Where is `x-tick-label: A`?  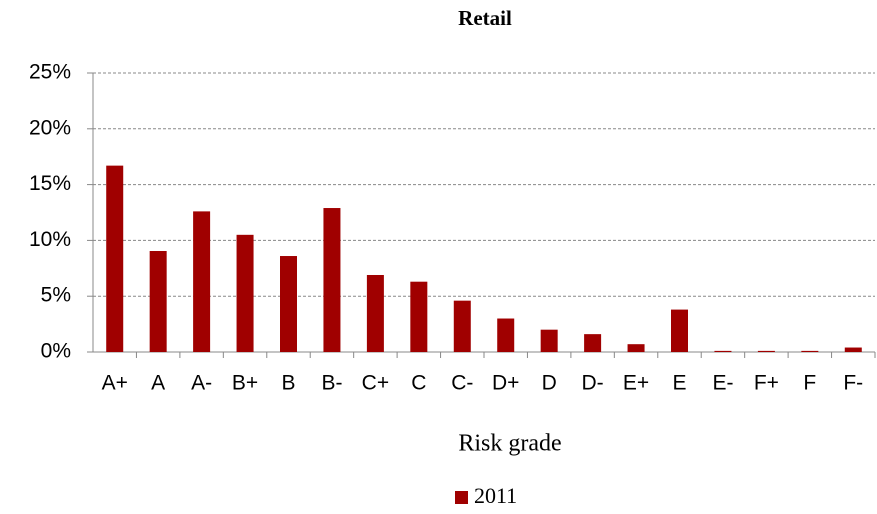 x-tick-label: A is located at coordinates (158, 383).